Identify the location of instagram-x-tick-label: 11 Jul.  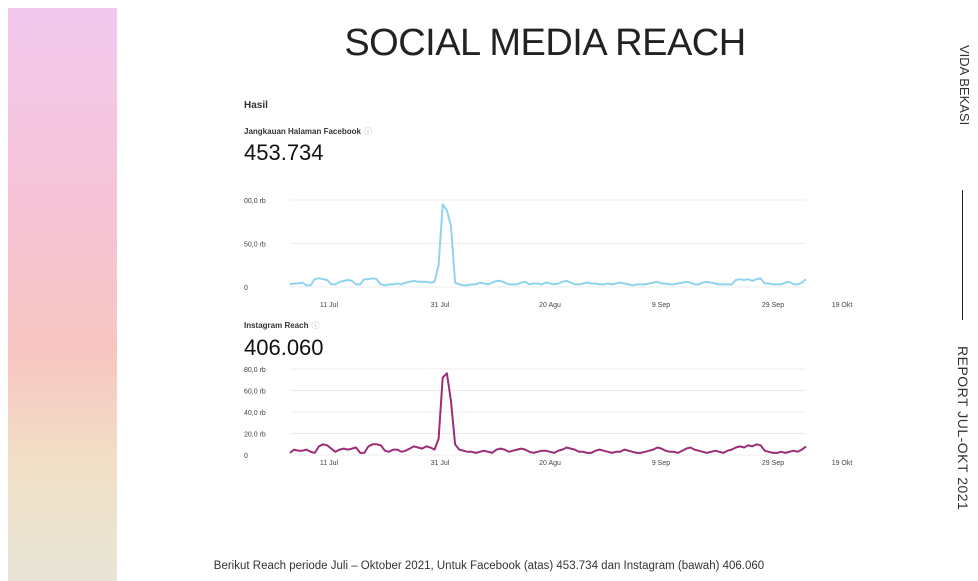
(329, 463).